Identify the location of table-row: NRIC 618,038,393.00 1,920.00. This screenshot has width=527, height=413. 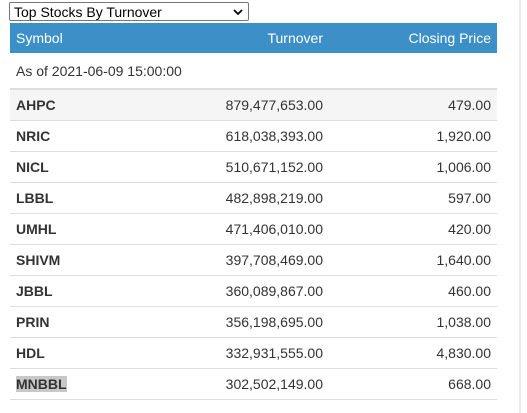
(253, 136).